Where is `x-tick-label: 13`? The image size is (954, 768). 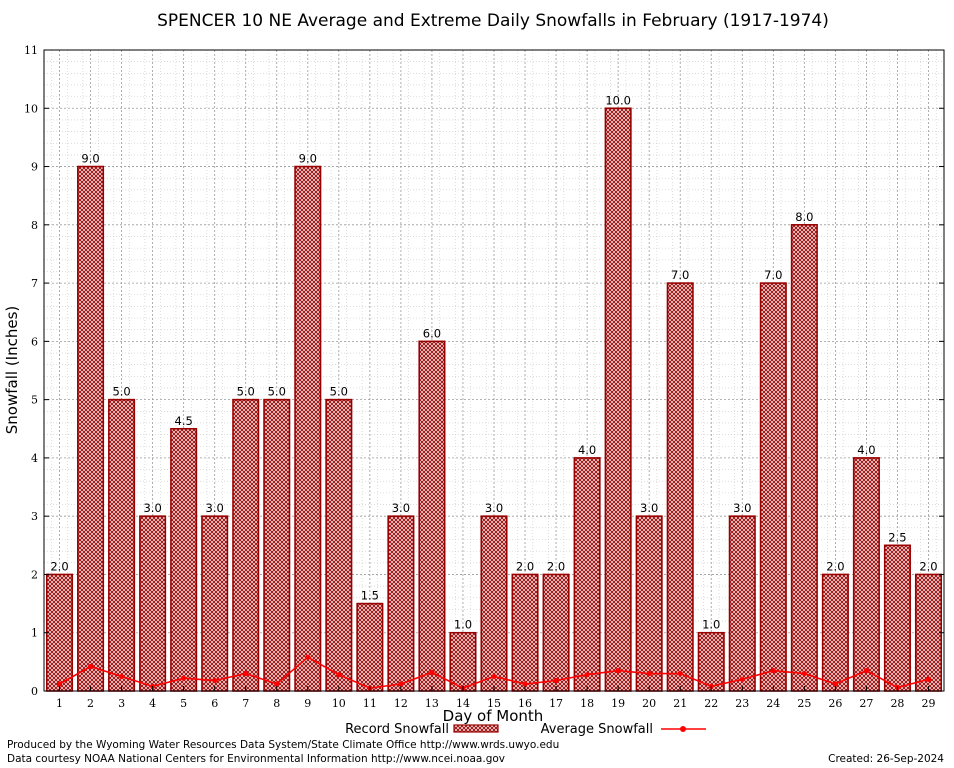
x-tick-label: 13 is located at coordinates (432, 703).